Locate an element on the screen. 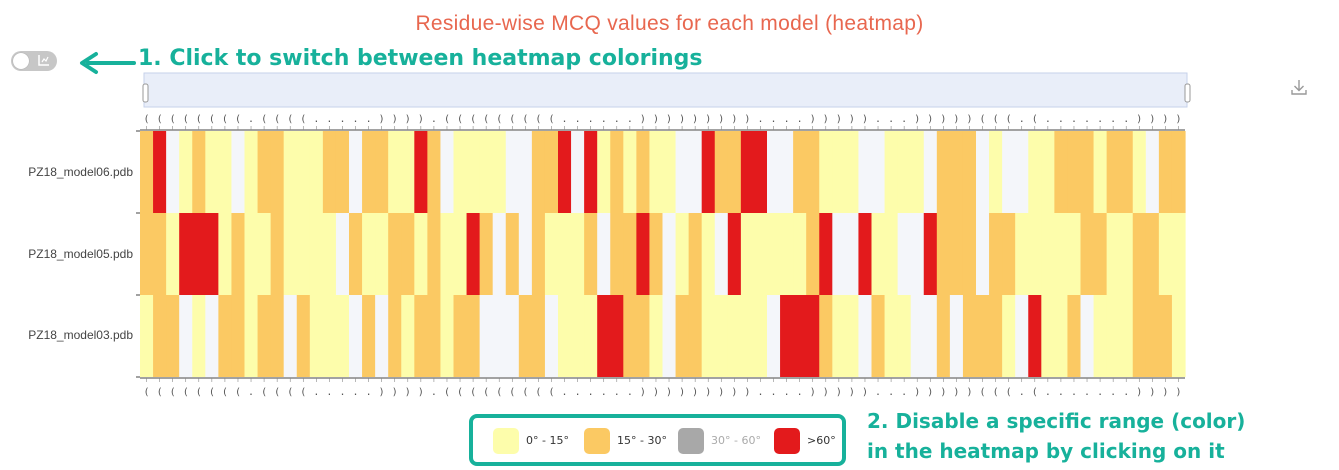 The height and width of the screenshot is (470, 1339). legend: 0° - 15° 15° - 30° 30° - 60° >60° is located at coordinates (657, 440).